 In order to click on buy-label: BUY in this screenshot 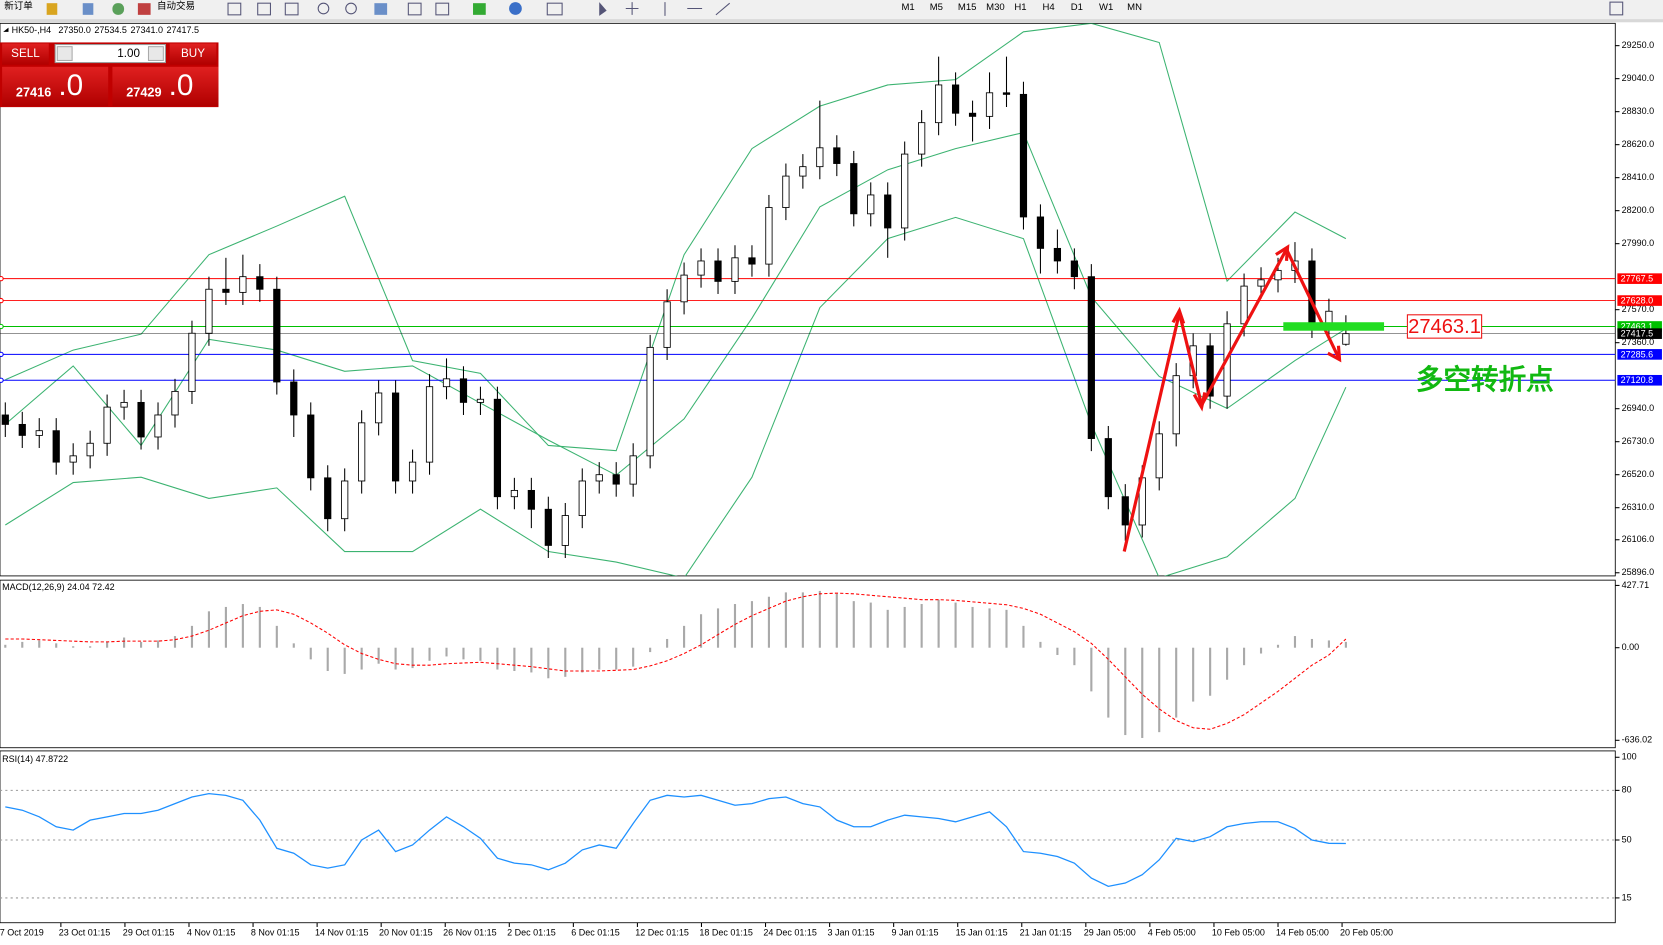, I will do `click(193, 53)`.